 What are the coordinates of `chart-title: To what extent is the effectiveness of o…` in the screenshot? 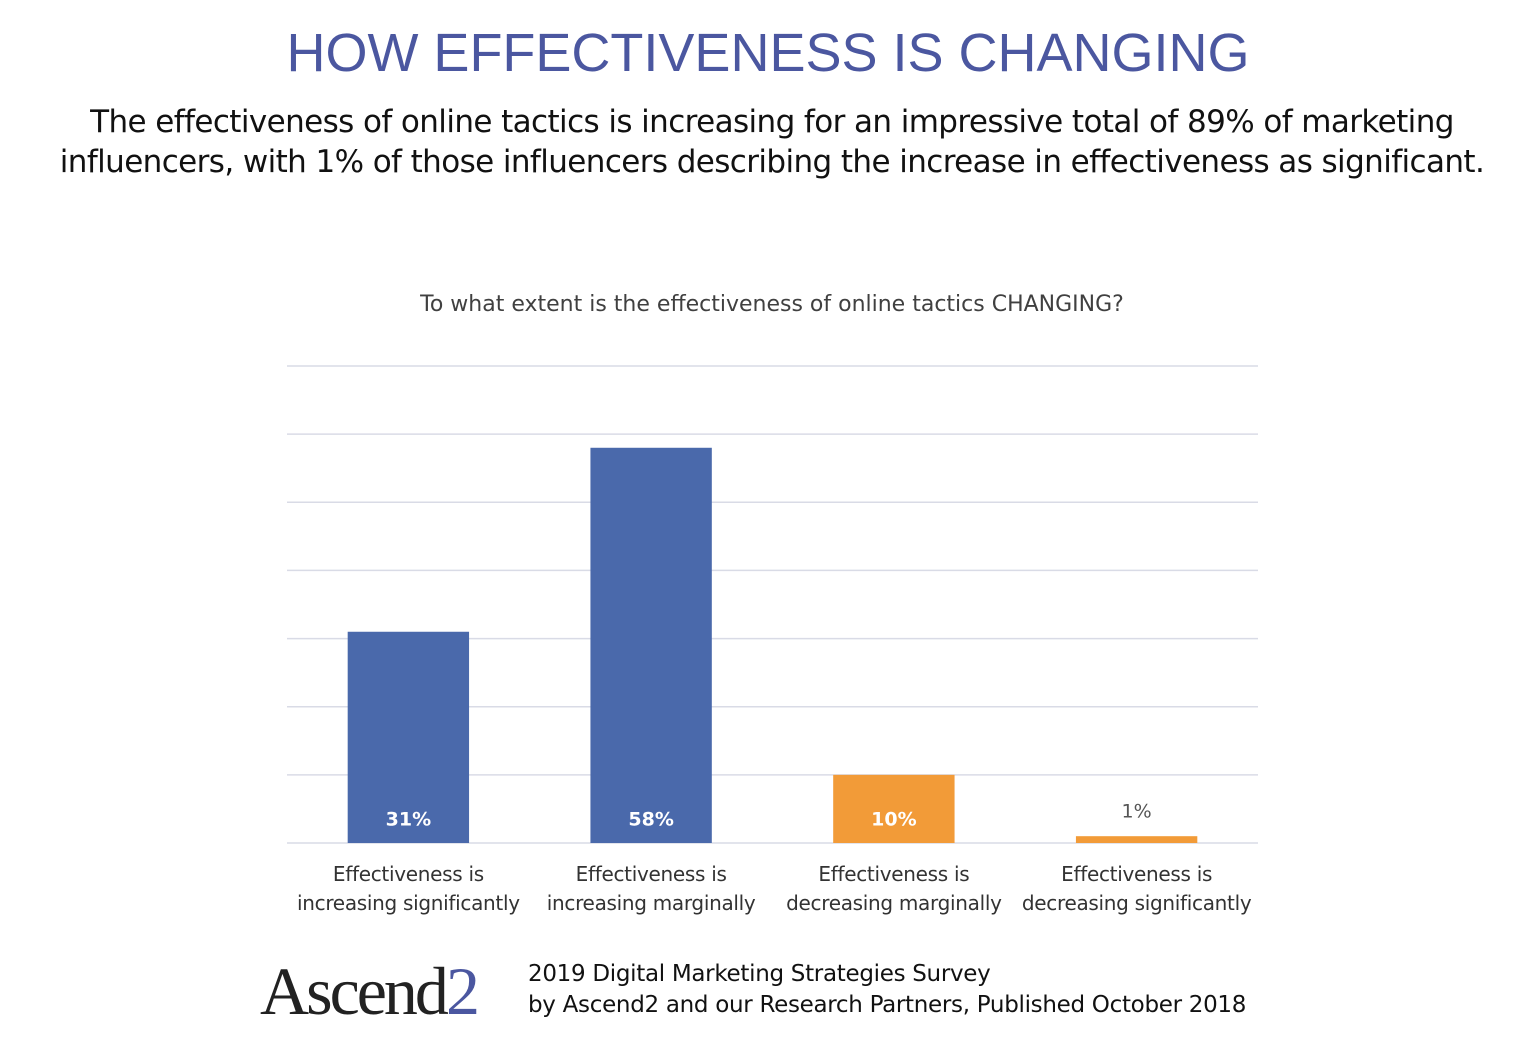 It's located at (771, 304).